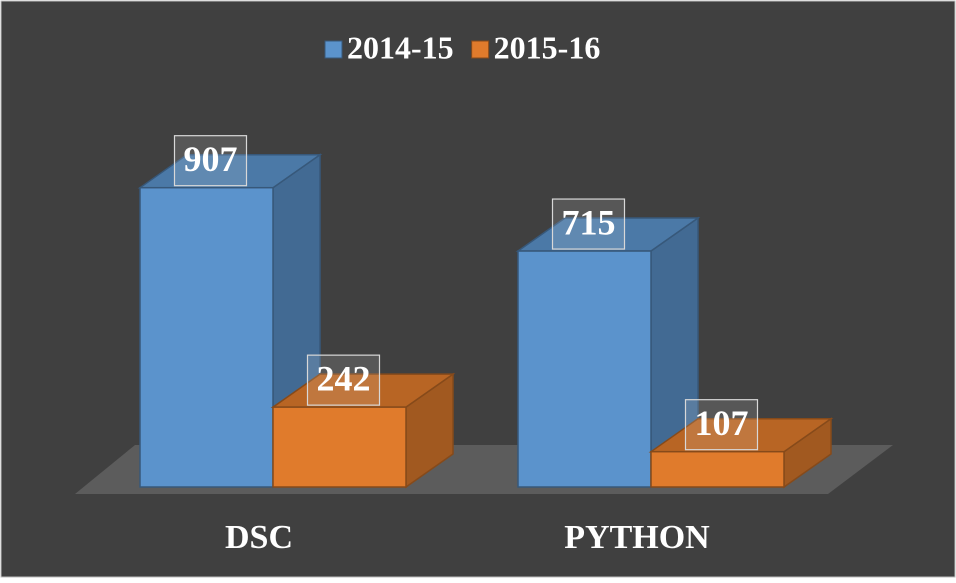 This screenshot has height=583, width=956. Describe the element at coordinates (547, 47) in the screenshot. I see `legend-label: 2015-16` at that location.